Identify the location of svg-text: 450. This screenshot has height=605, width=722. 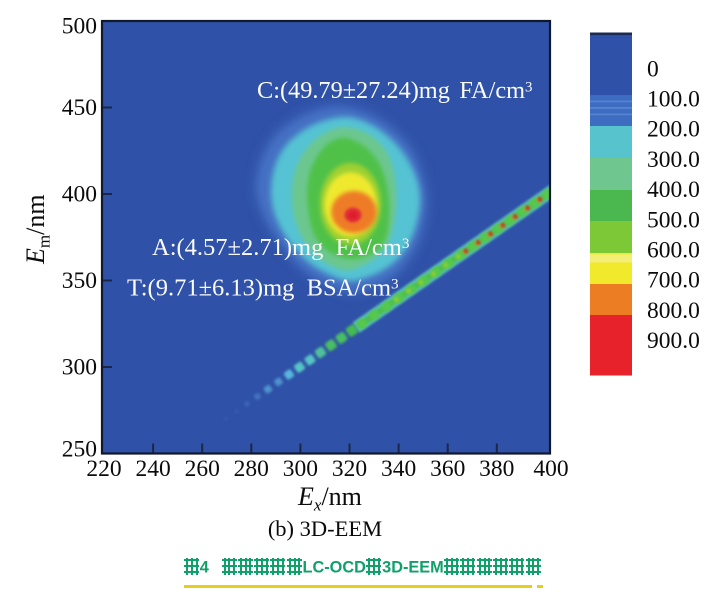
(79, 108).